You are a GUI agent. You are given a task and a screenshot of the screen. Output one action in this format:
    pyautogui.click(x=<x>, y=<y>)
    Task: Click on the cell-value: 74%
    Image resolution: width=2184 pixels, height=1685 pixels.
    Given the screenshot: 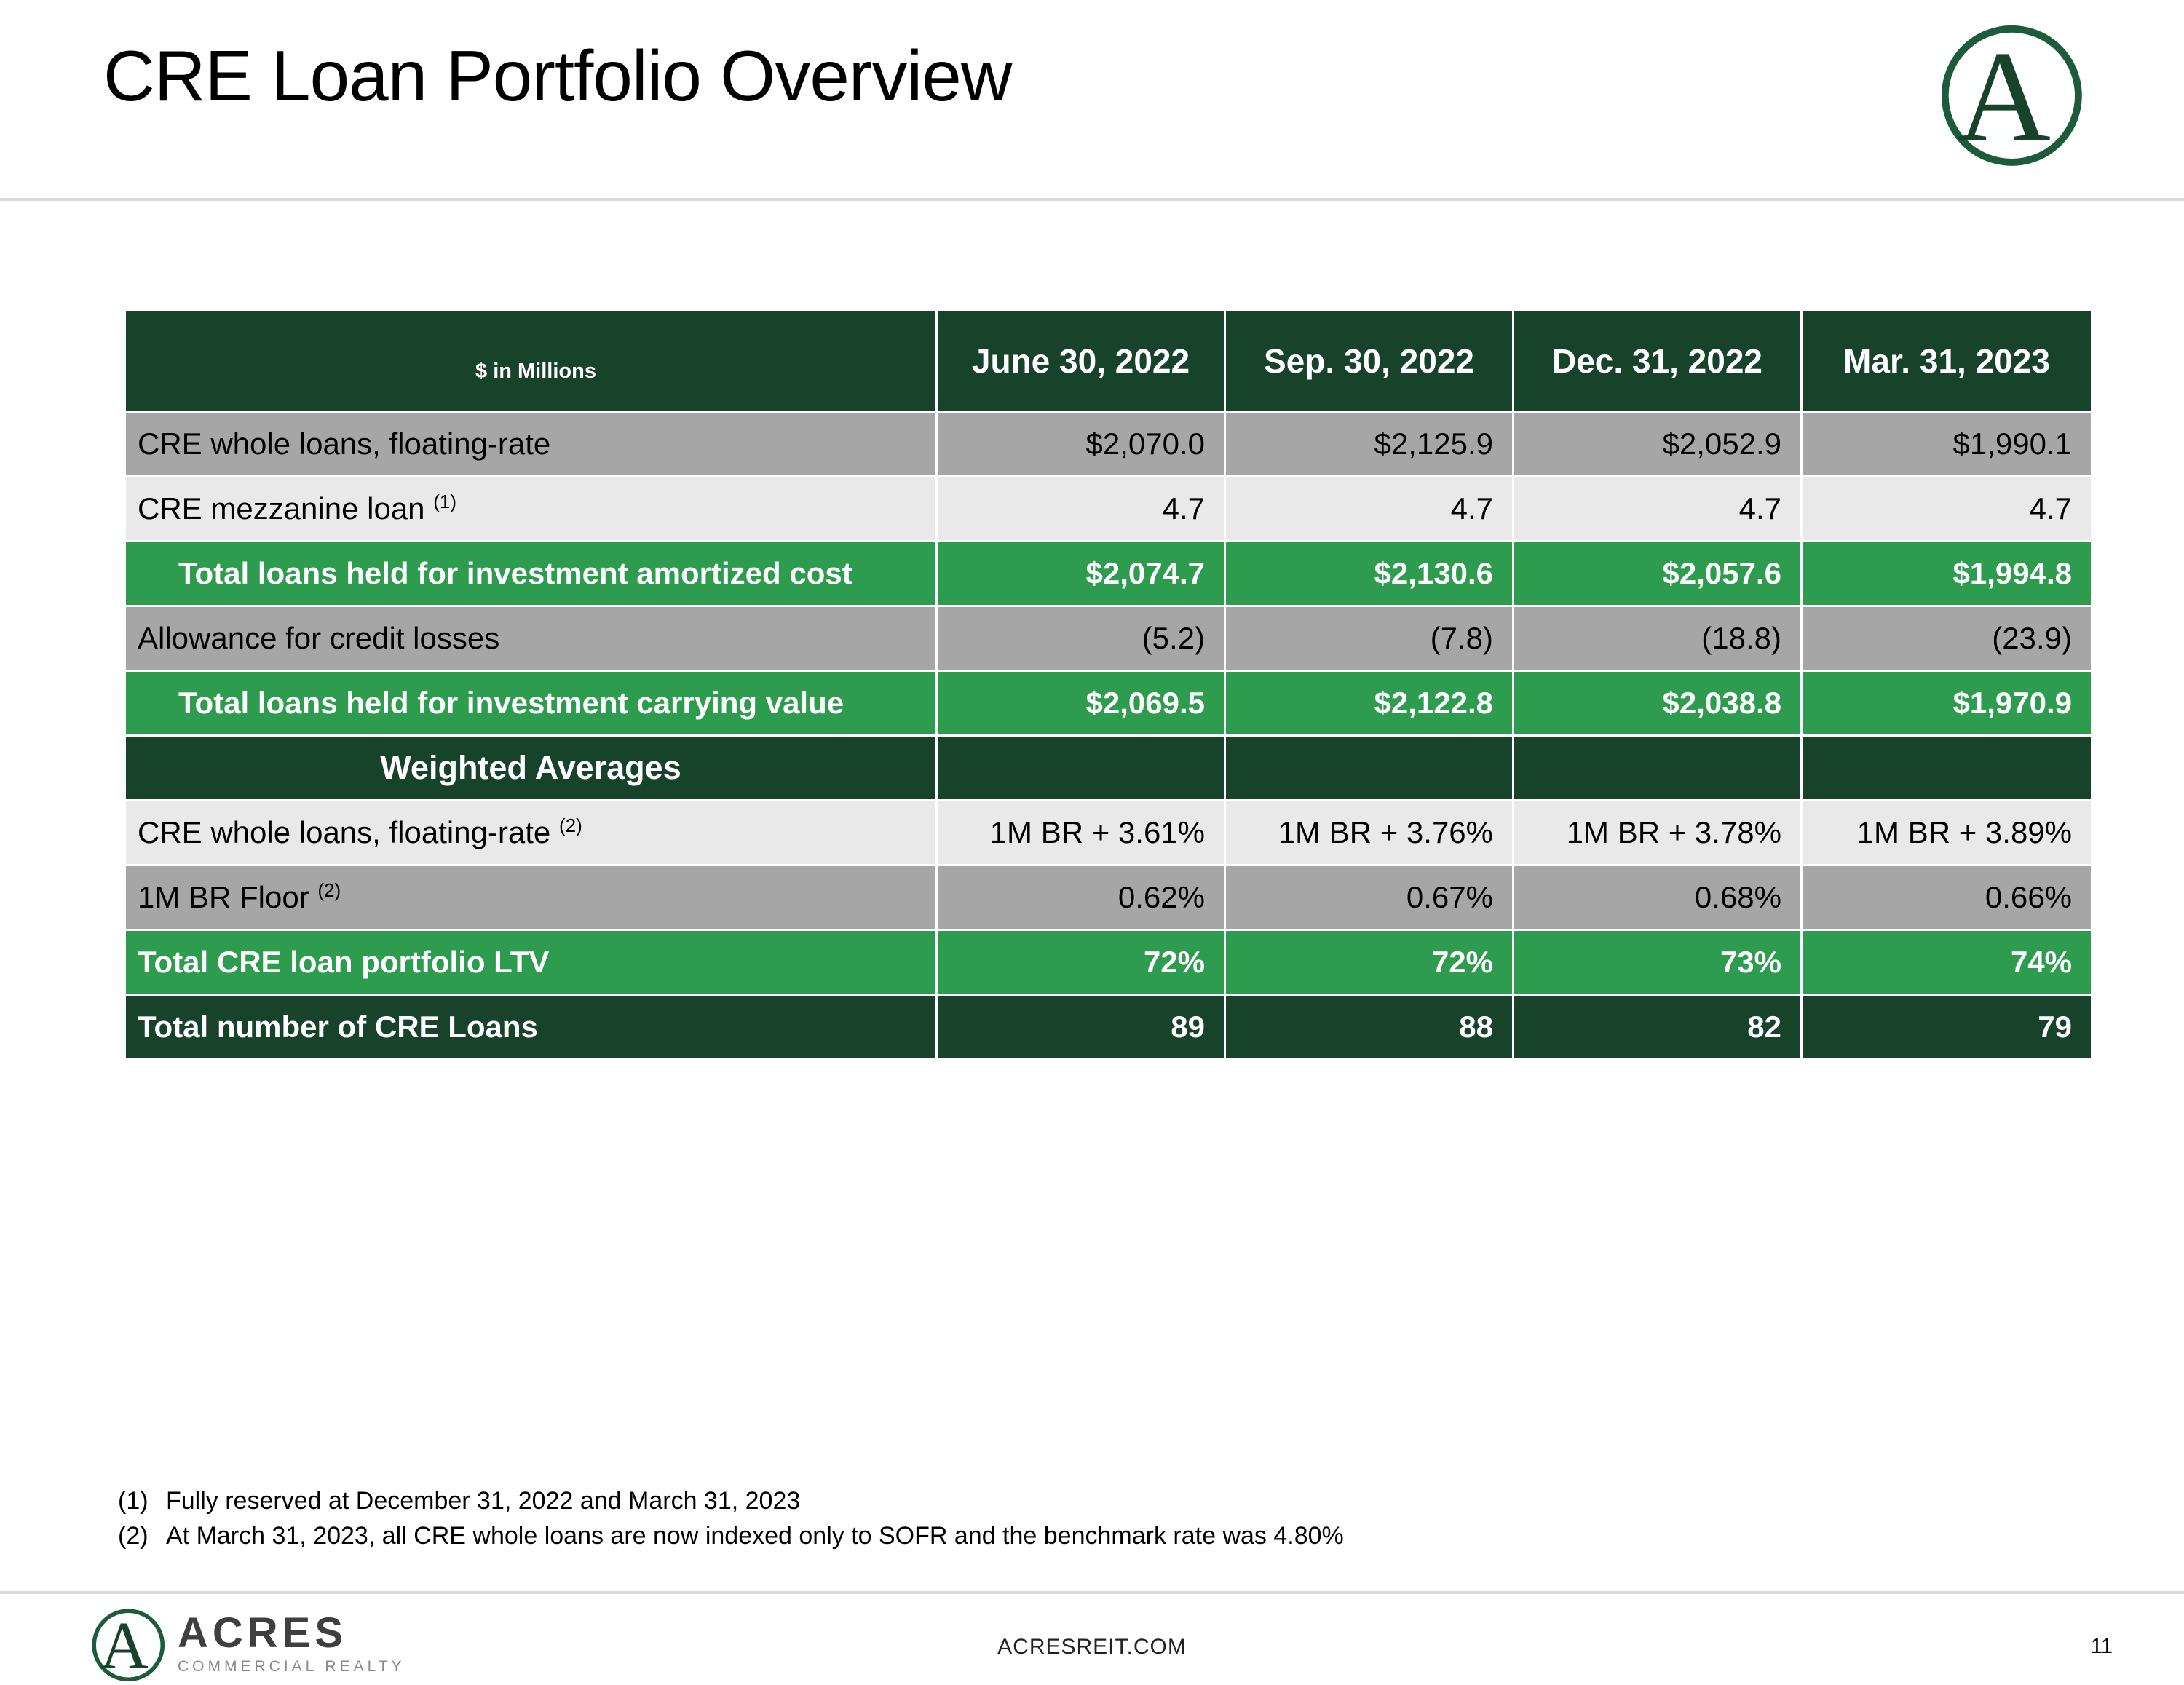 What is the action you would take?
    pyautogui.click(x=1946, y=962)
    